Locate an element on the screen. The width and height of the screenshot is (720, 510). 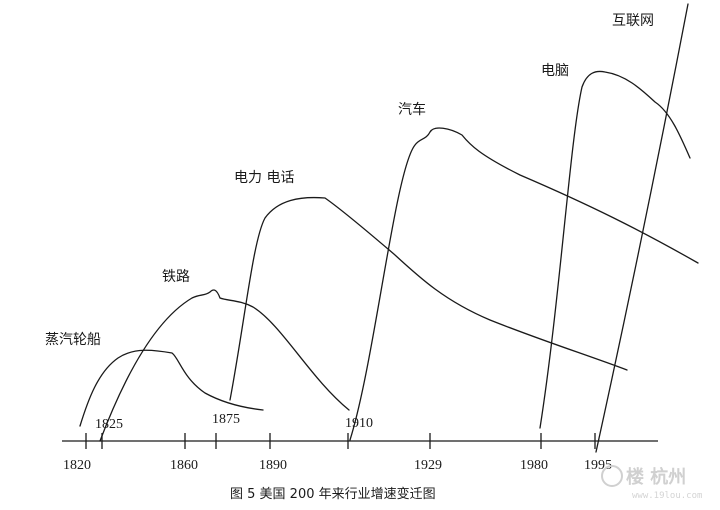
axis-year-label: 1860 is located at coordinates (184, 465).